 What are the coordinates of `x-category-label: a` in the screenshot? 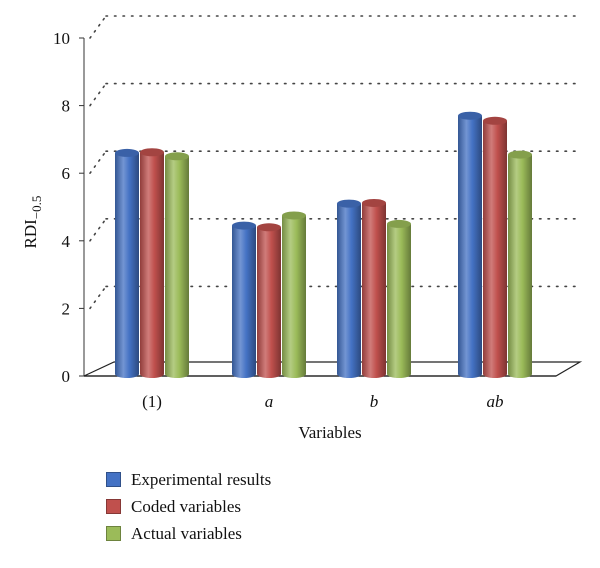 It's located at (269, 401).